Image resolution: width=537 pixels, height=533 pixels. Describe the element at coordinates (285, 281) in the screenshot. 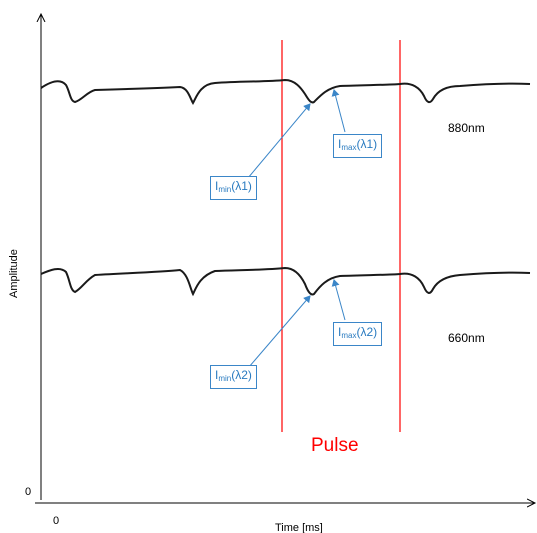

I see `series-line-660nm` at that location.